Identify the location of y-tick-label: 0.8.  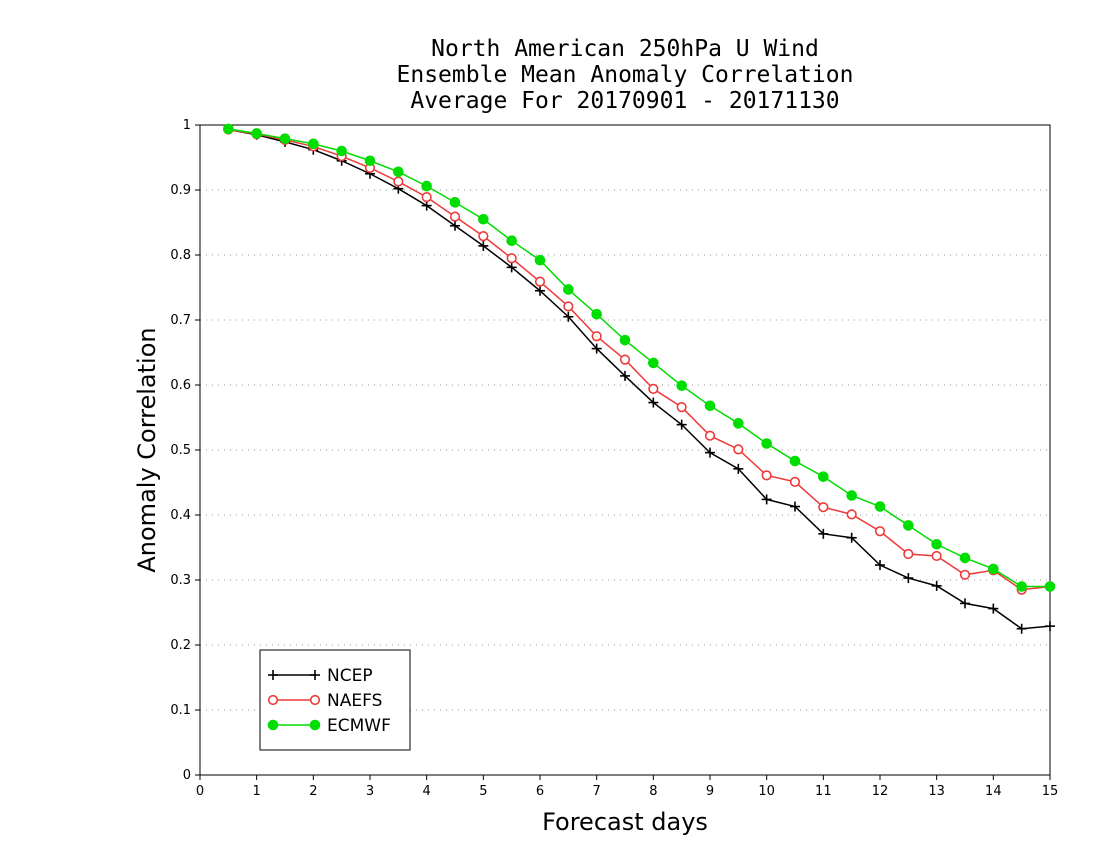
(180, 255).